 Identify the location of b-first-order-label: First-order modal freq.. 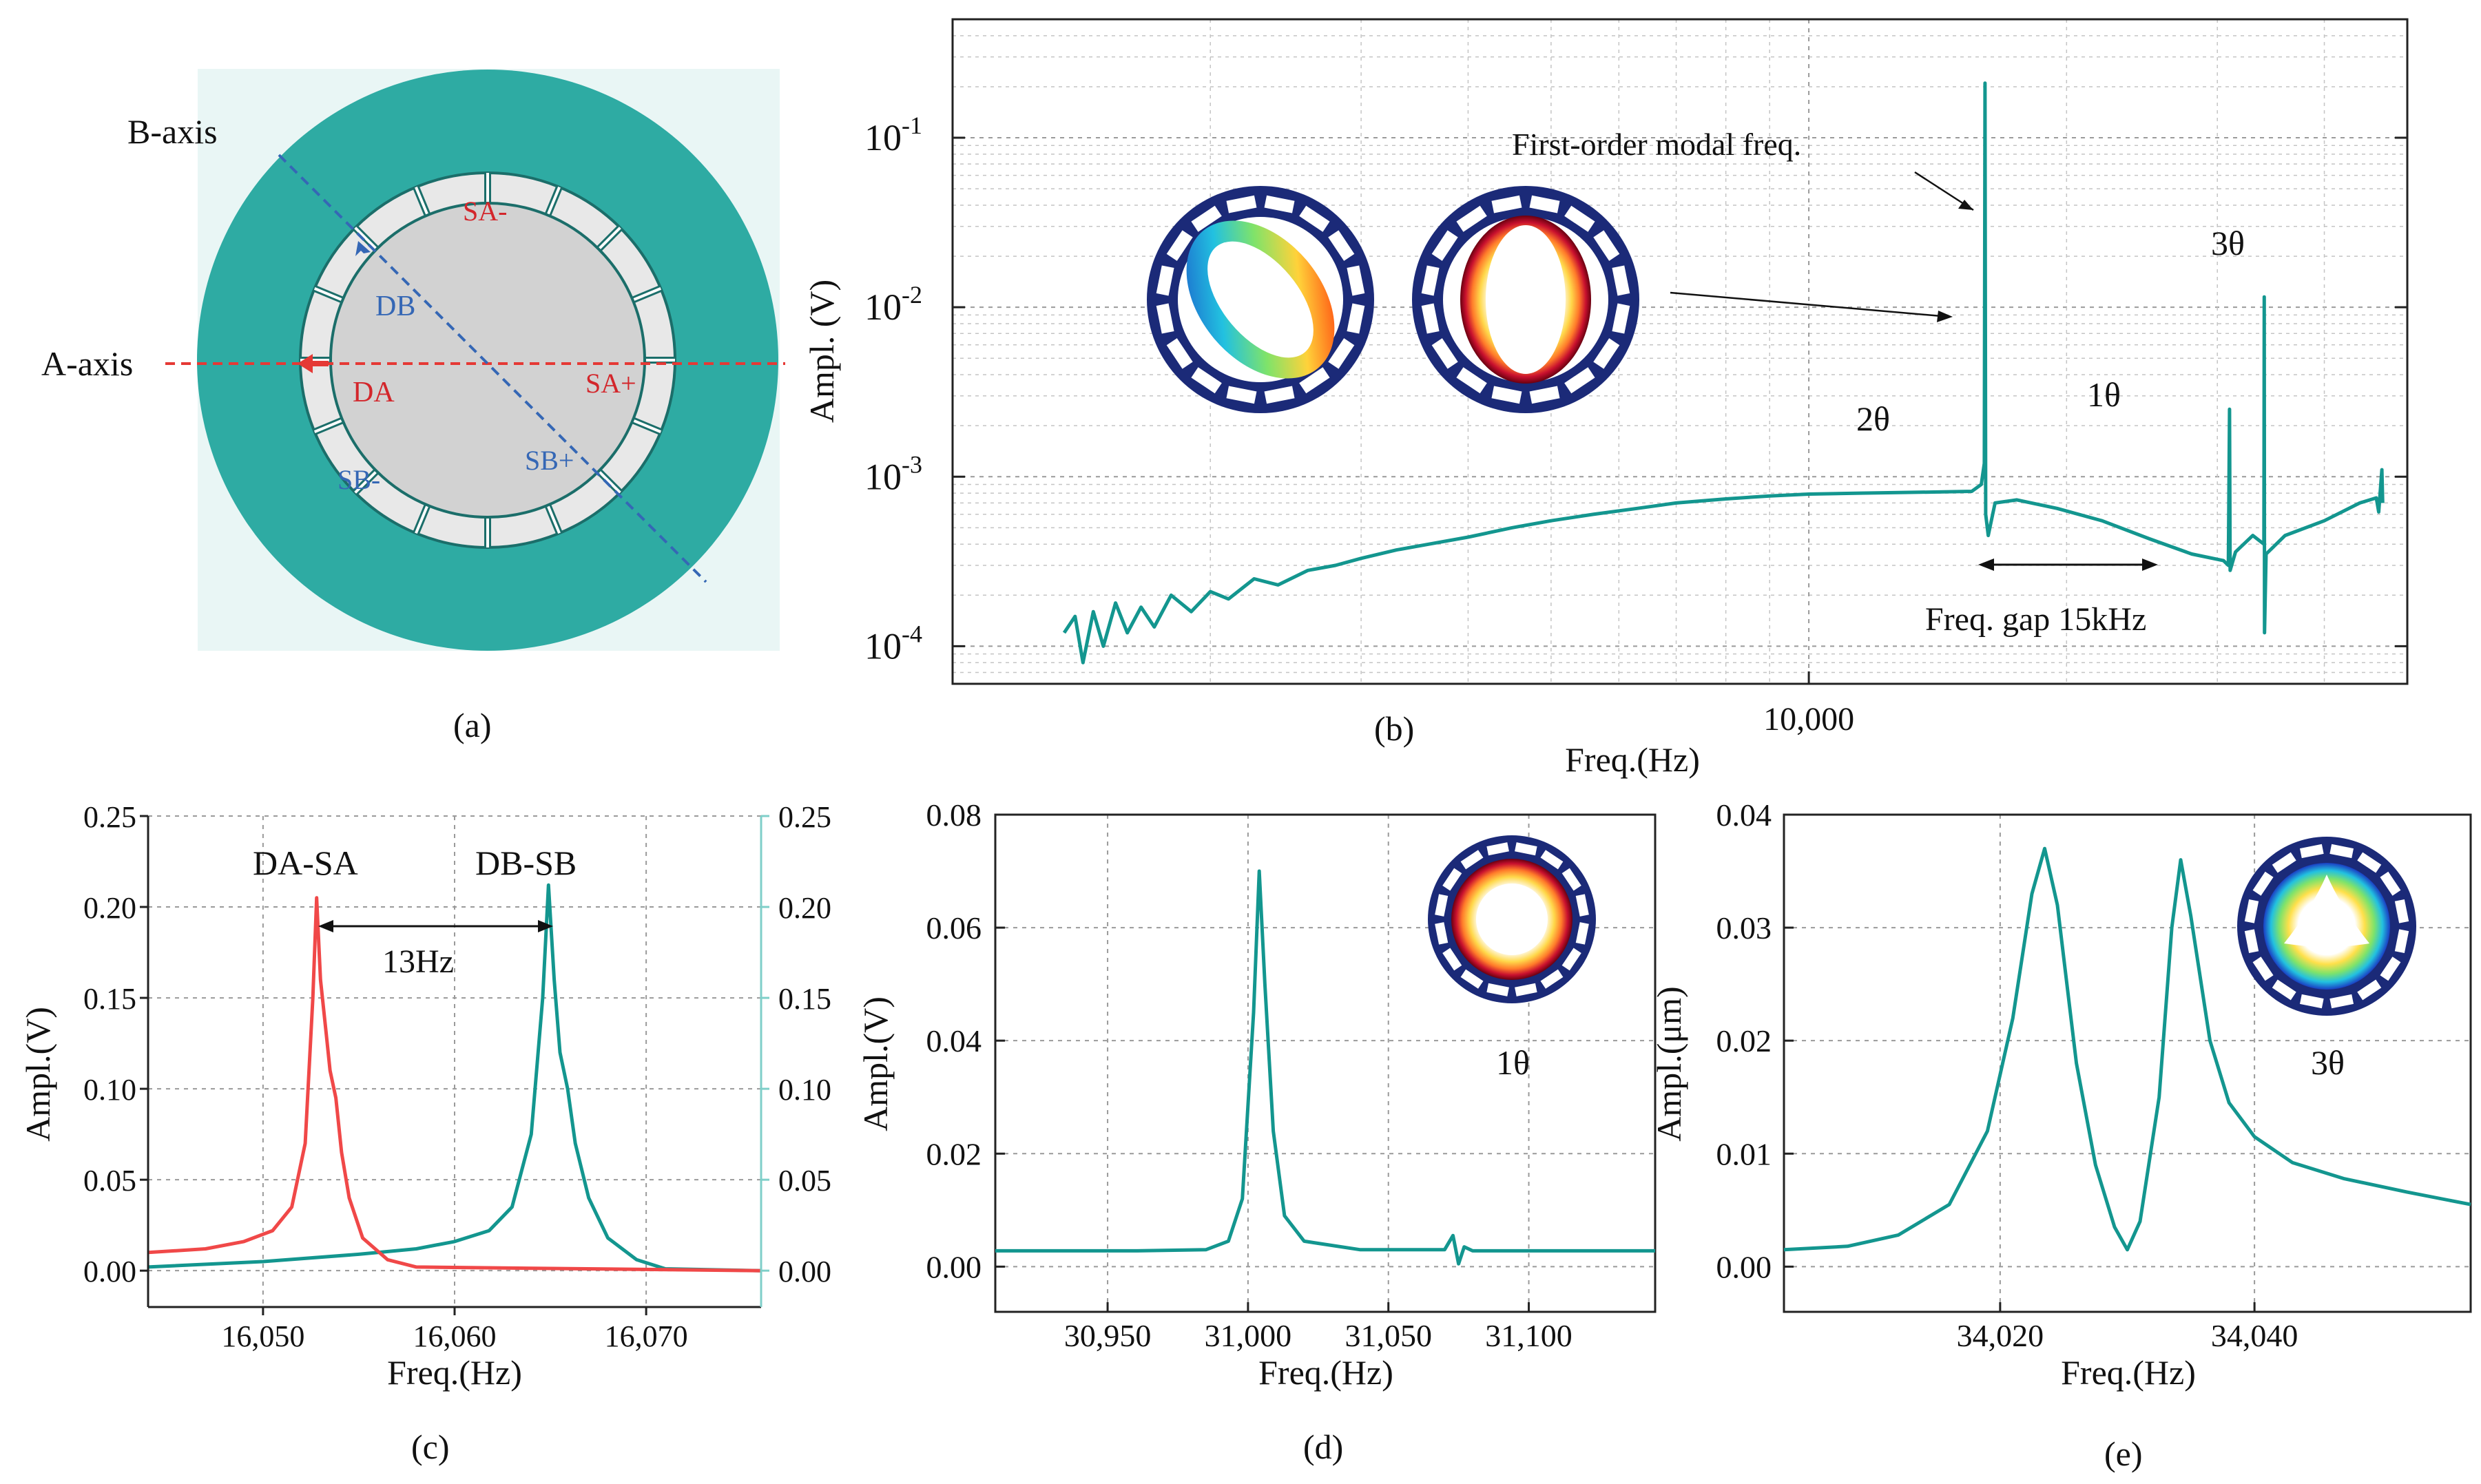
(1656, 144).